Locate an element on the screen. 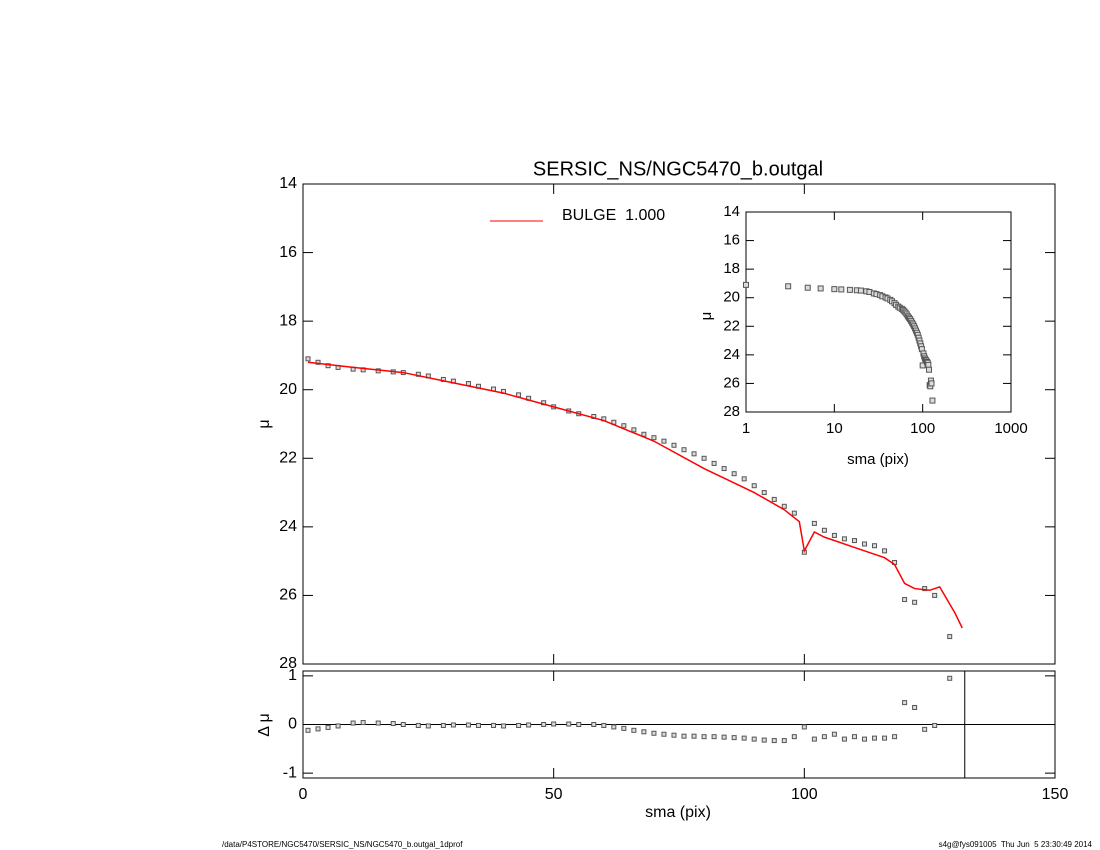 This screenshot has width=1100, height=850. y-tick-label: 18 is located at coordinates (288, 320).